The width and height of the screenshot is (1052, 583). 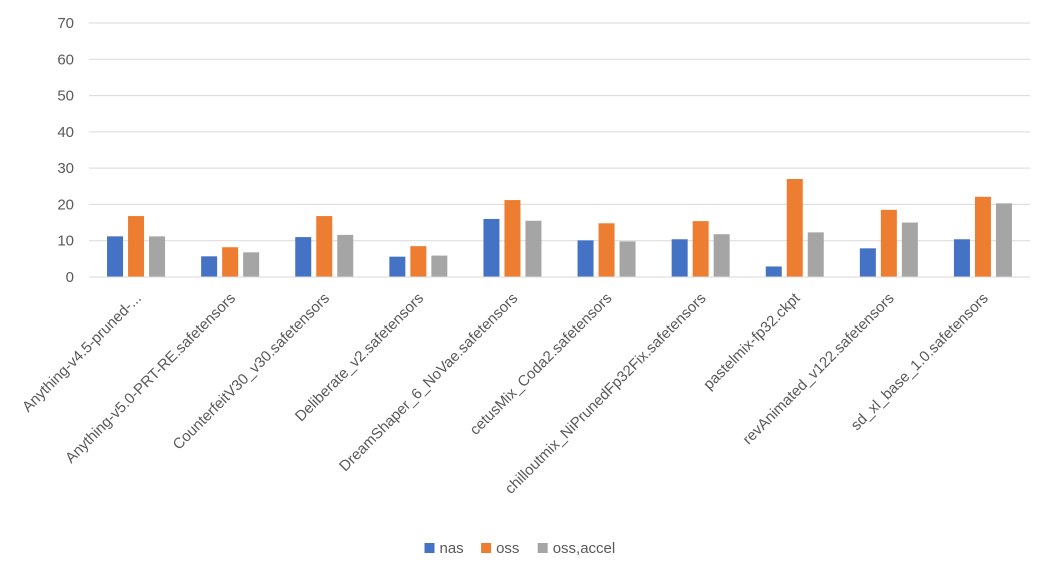 What do you see at coordinates (520, 548) in the screenshot?
I see `legend: nas oss oss,accel` at bounding box center [520, 548].